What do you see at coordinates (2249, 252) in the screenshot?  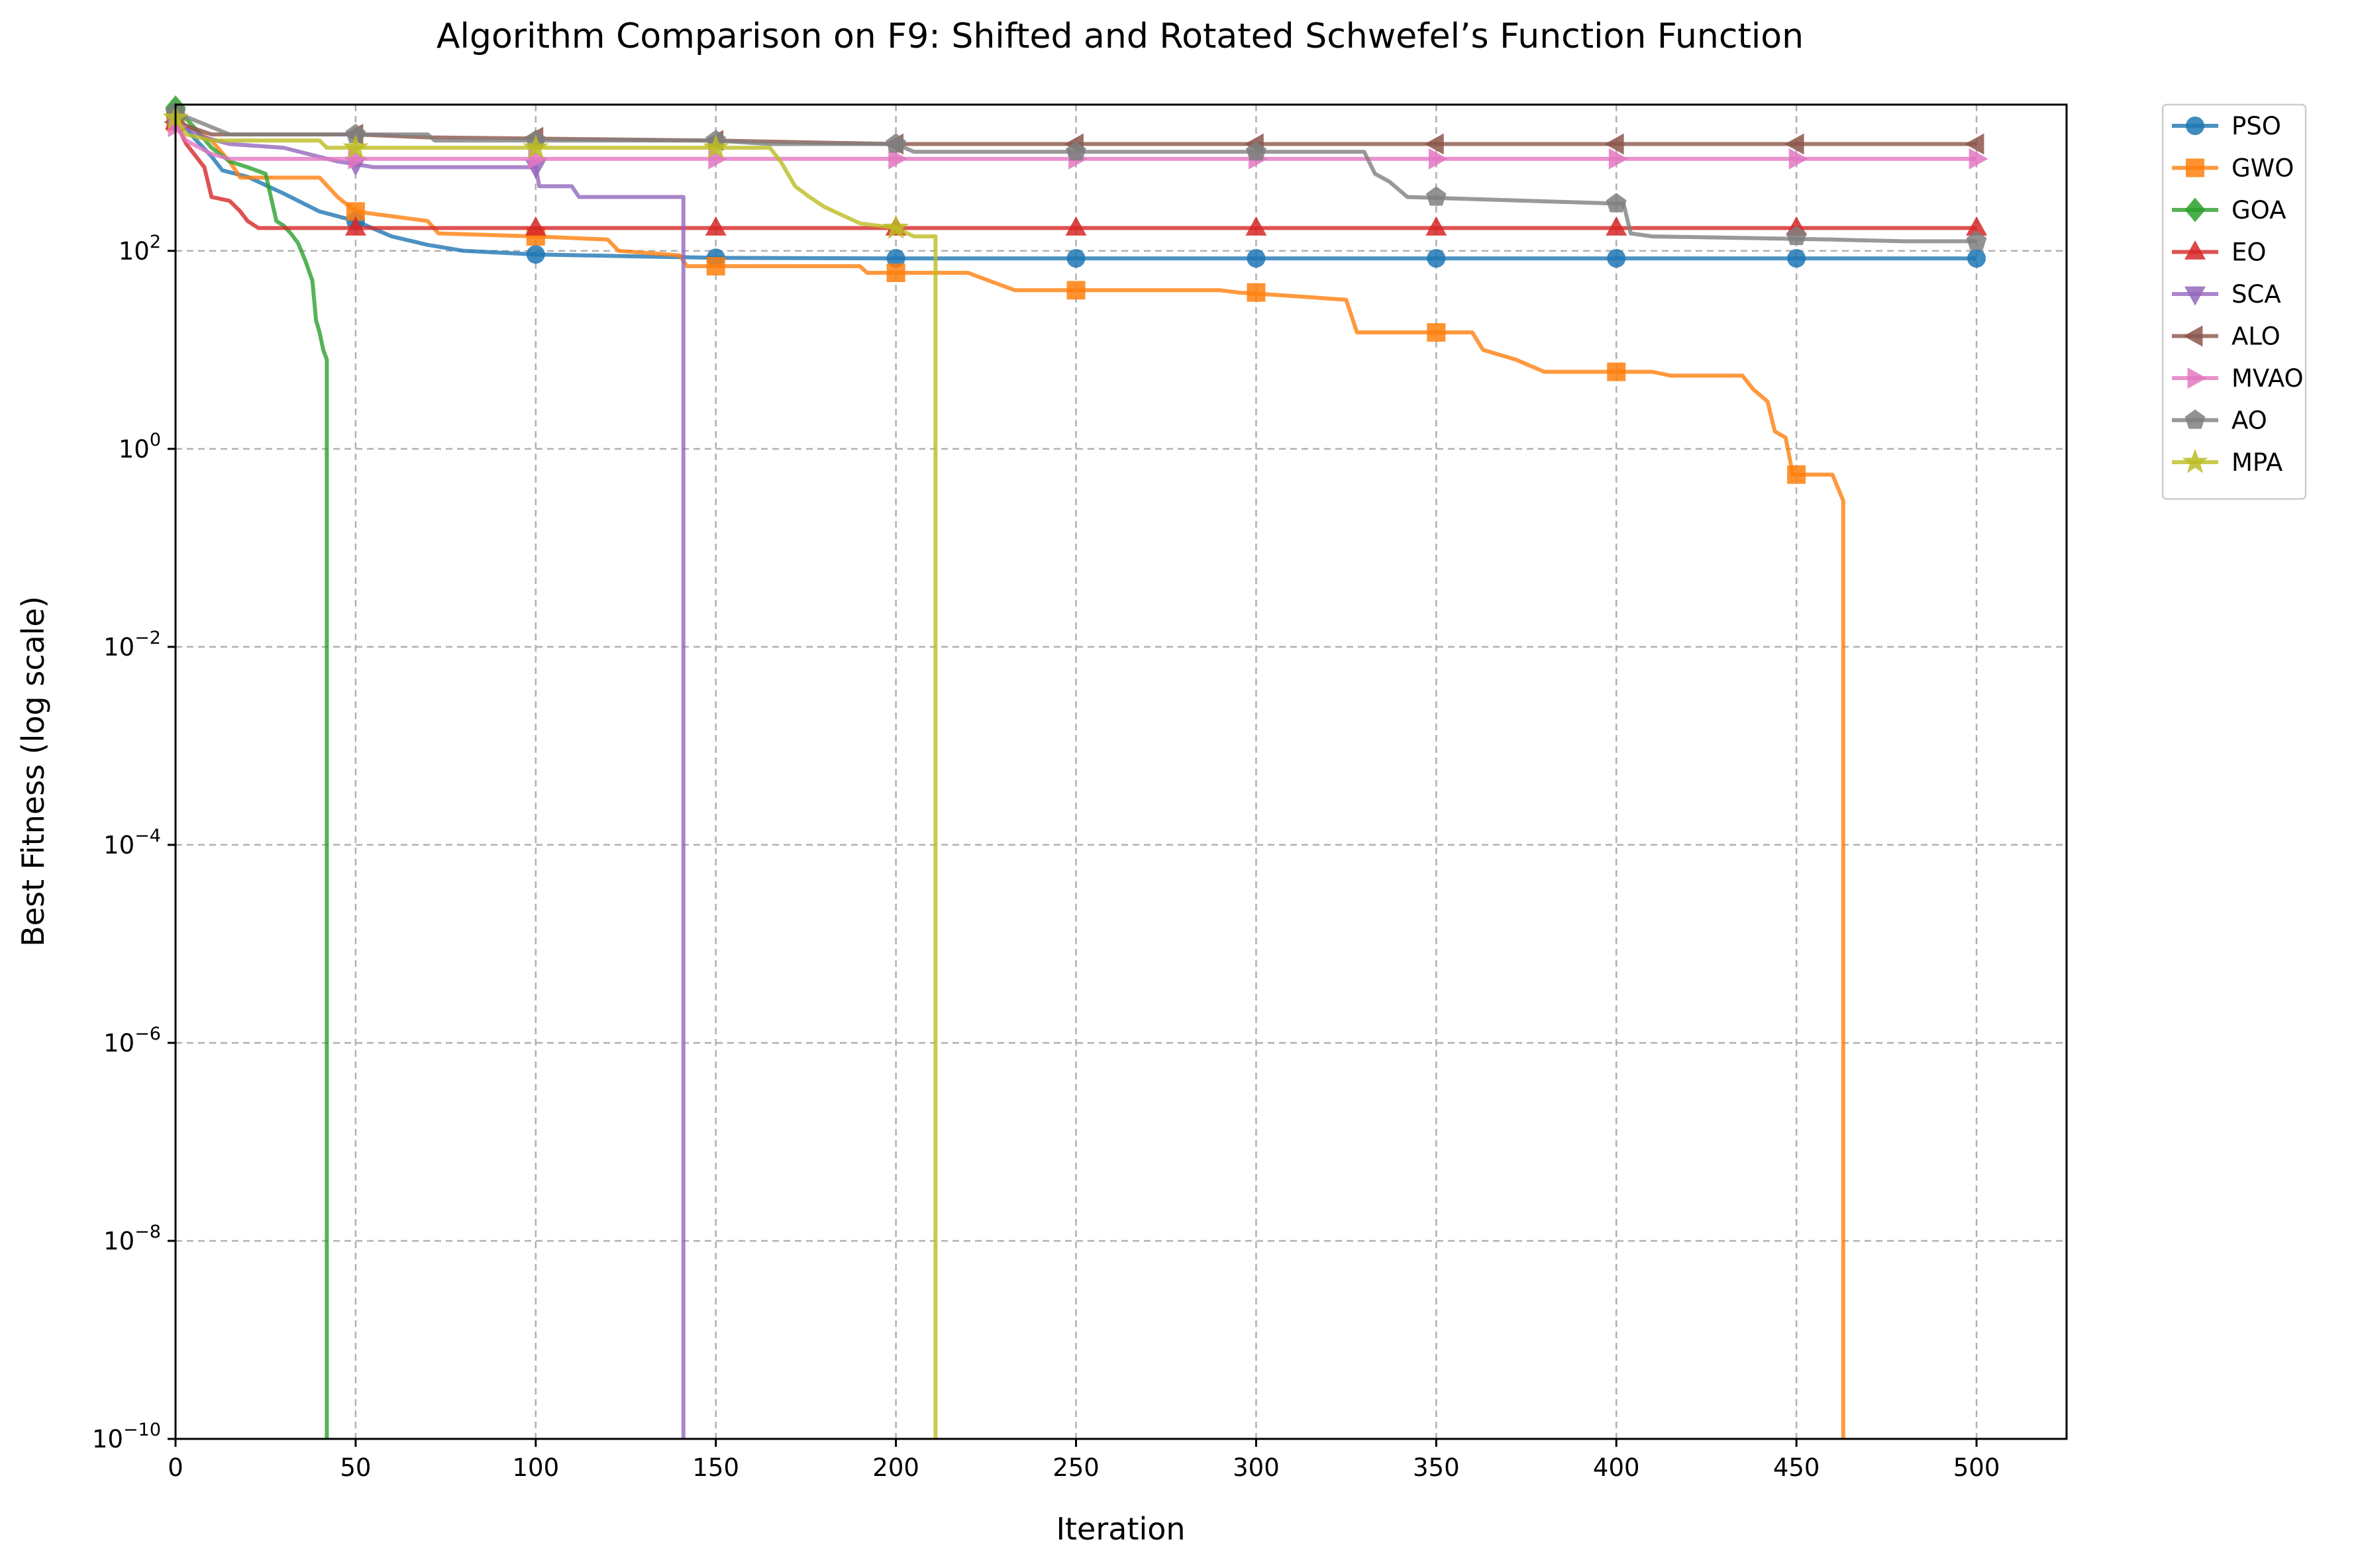 I see `legend-label-eo: EO` at bounding box center [2249, 252].